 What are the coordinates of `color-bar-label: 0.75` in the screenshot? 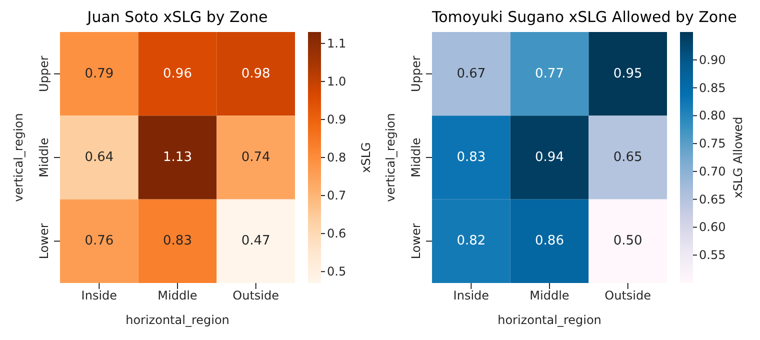 It's located at (712, 143).